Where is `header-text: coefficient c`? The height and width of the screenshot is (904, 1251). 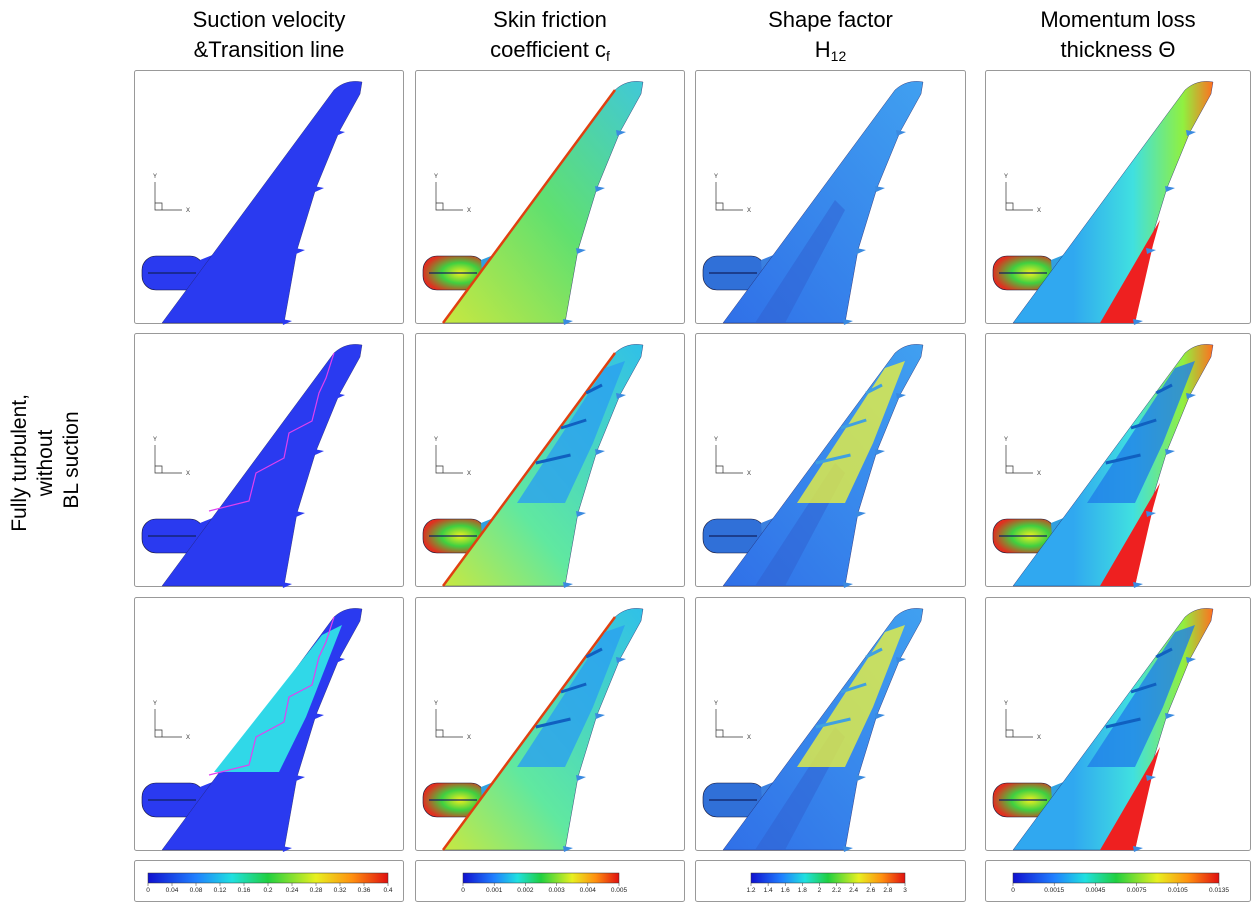 header-text: coefficient c is located at coordinates (548, 49).